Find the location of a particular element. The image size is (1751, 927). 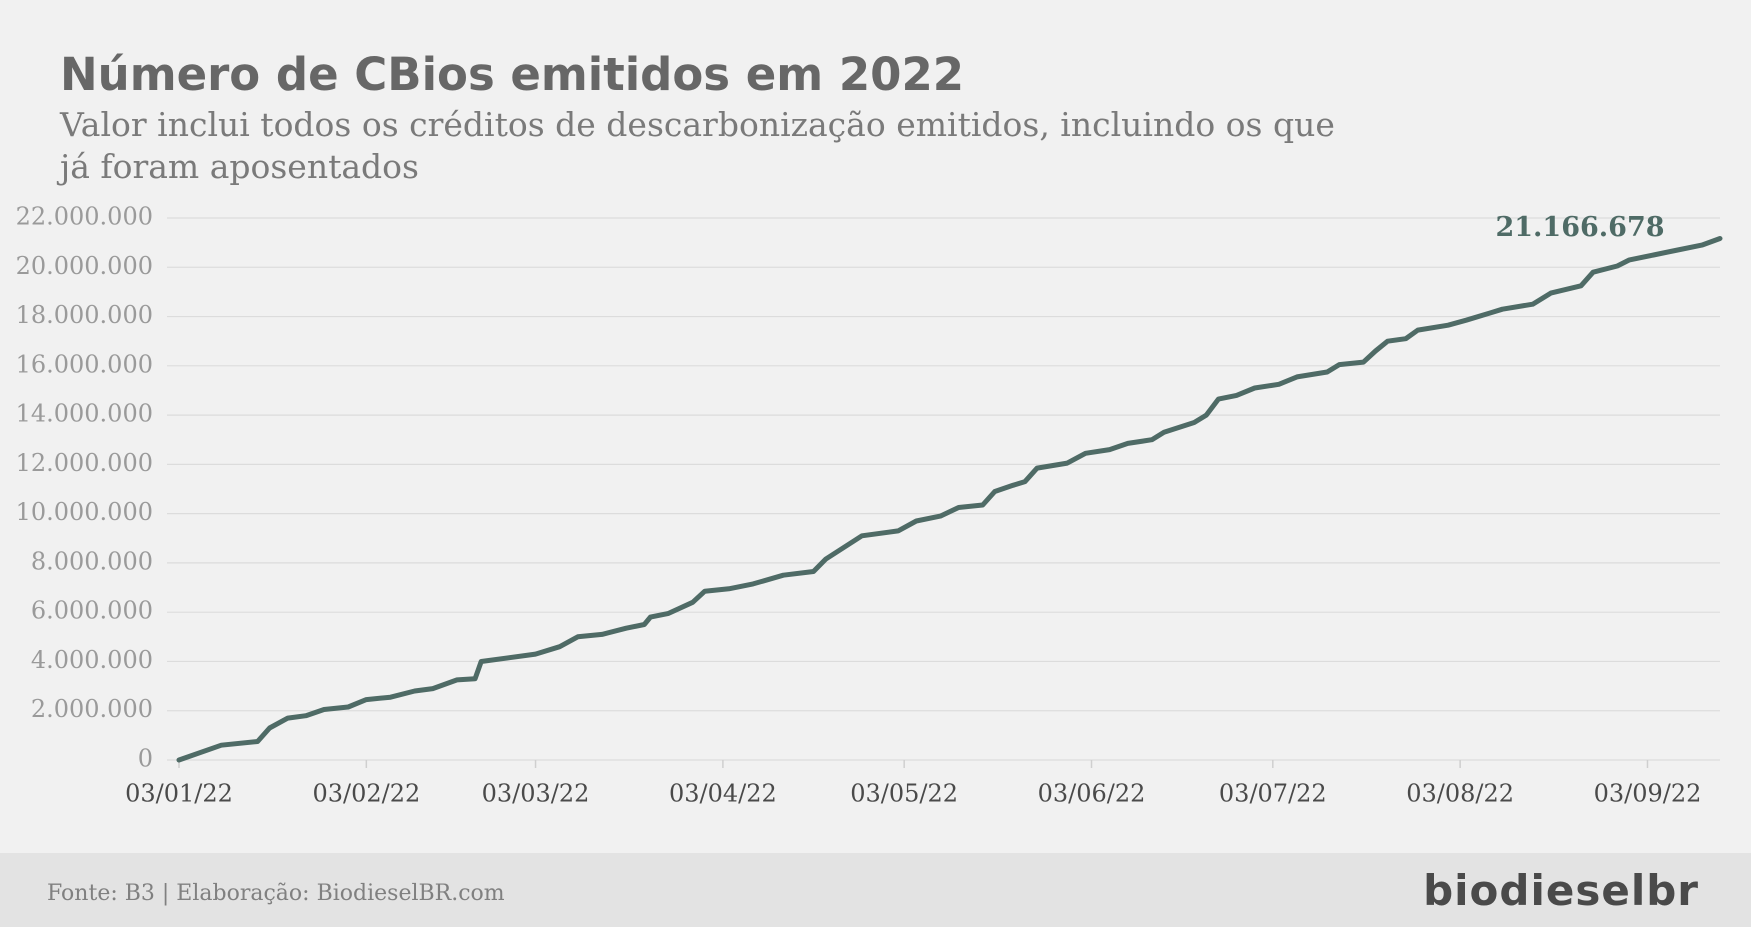

y-tick-label: 20.000.000 is located at coordinates (84, 266).